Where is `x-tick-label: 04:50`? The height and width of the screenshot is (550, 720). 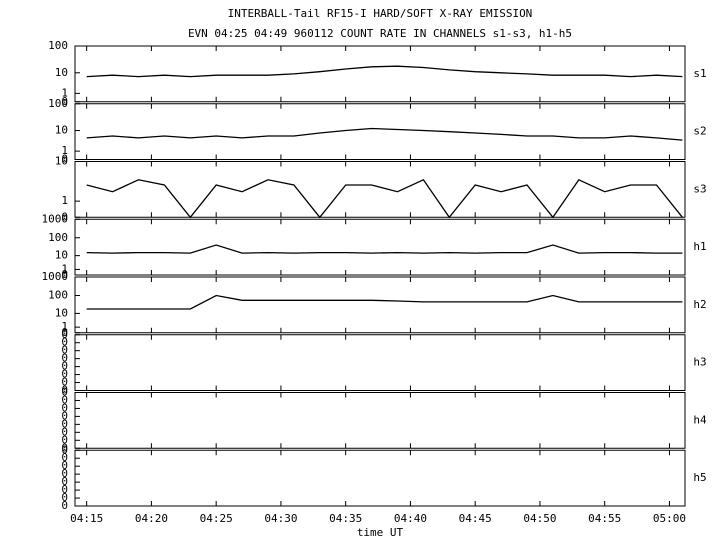 x-tick-label: 04:50 is located at coordinates (539, 518).